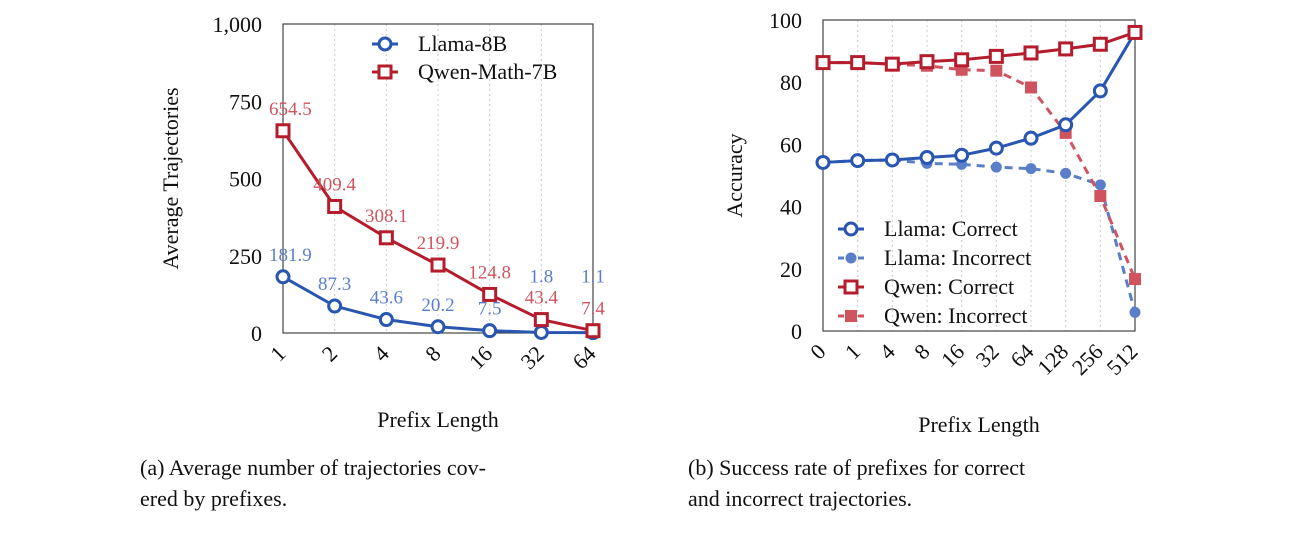  I want to click on chart1-x-tick-label: 2, so click(329, 353).